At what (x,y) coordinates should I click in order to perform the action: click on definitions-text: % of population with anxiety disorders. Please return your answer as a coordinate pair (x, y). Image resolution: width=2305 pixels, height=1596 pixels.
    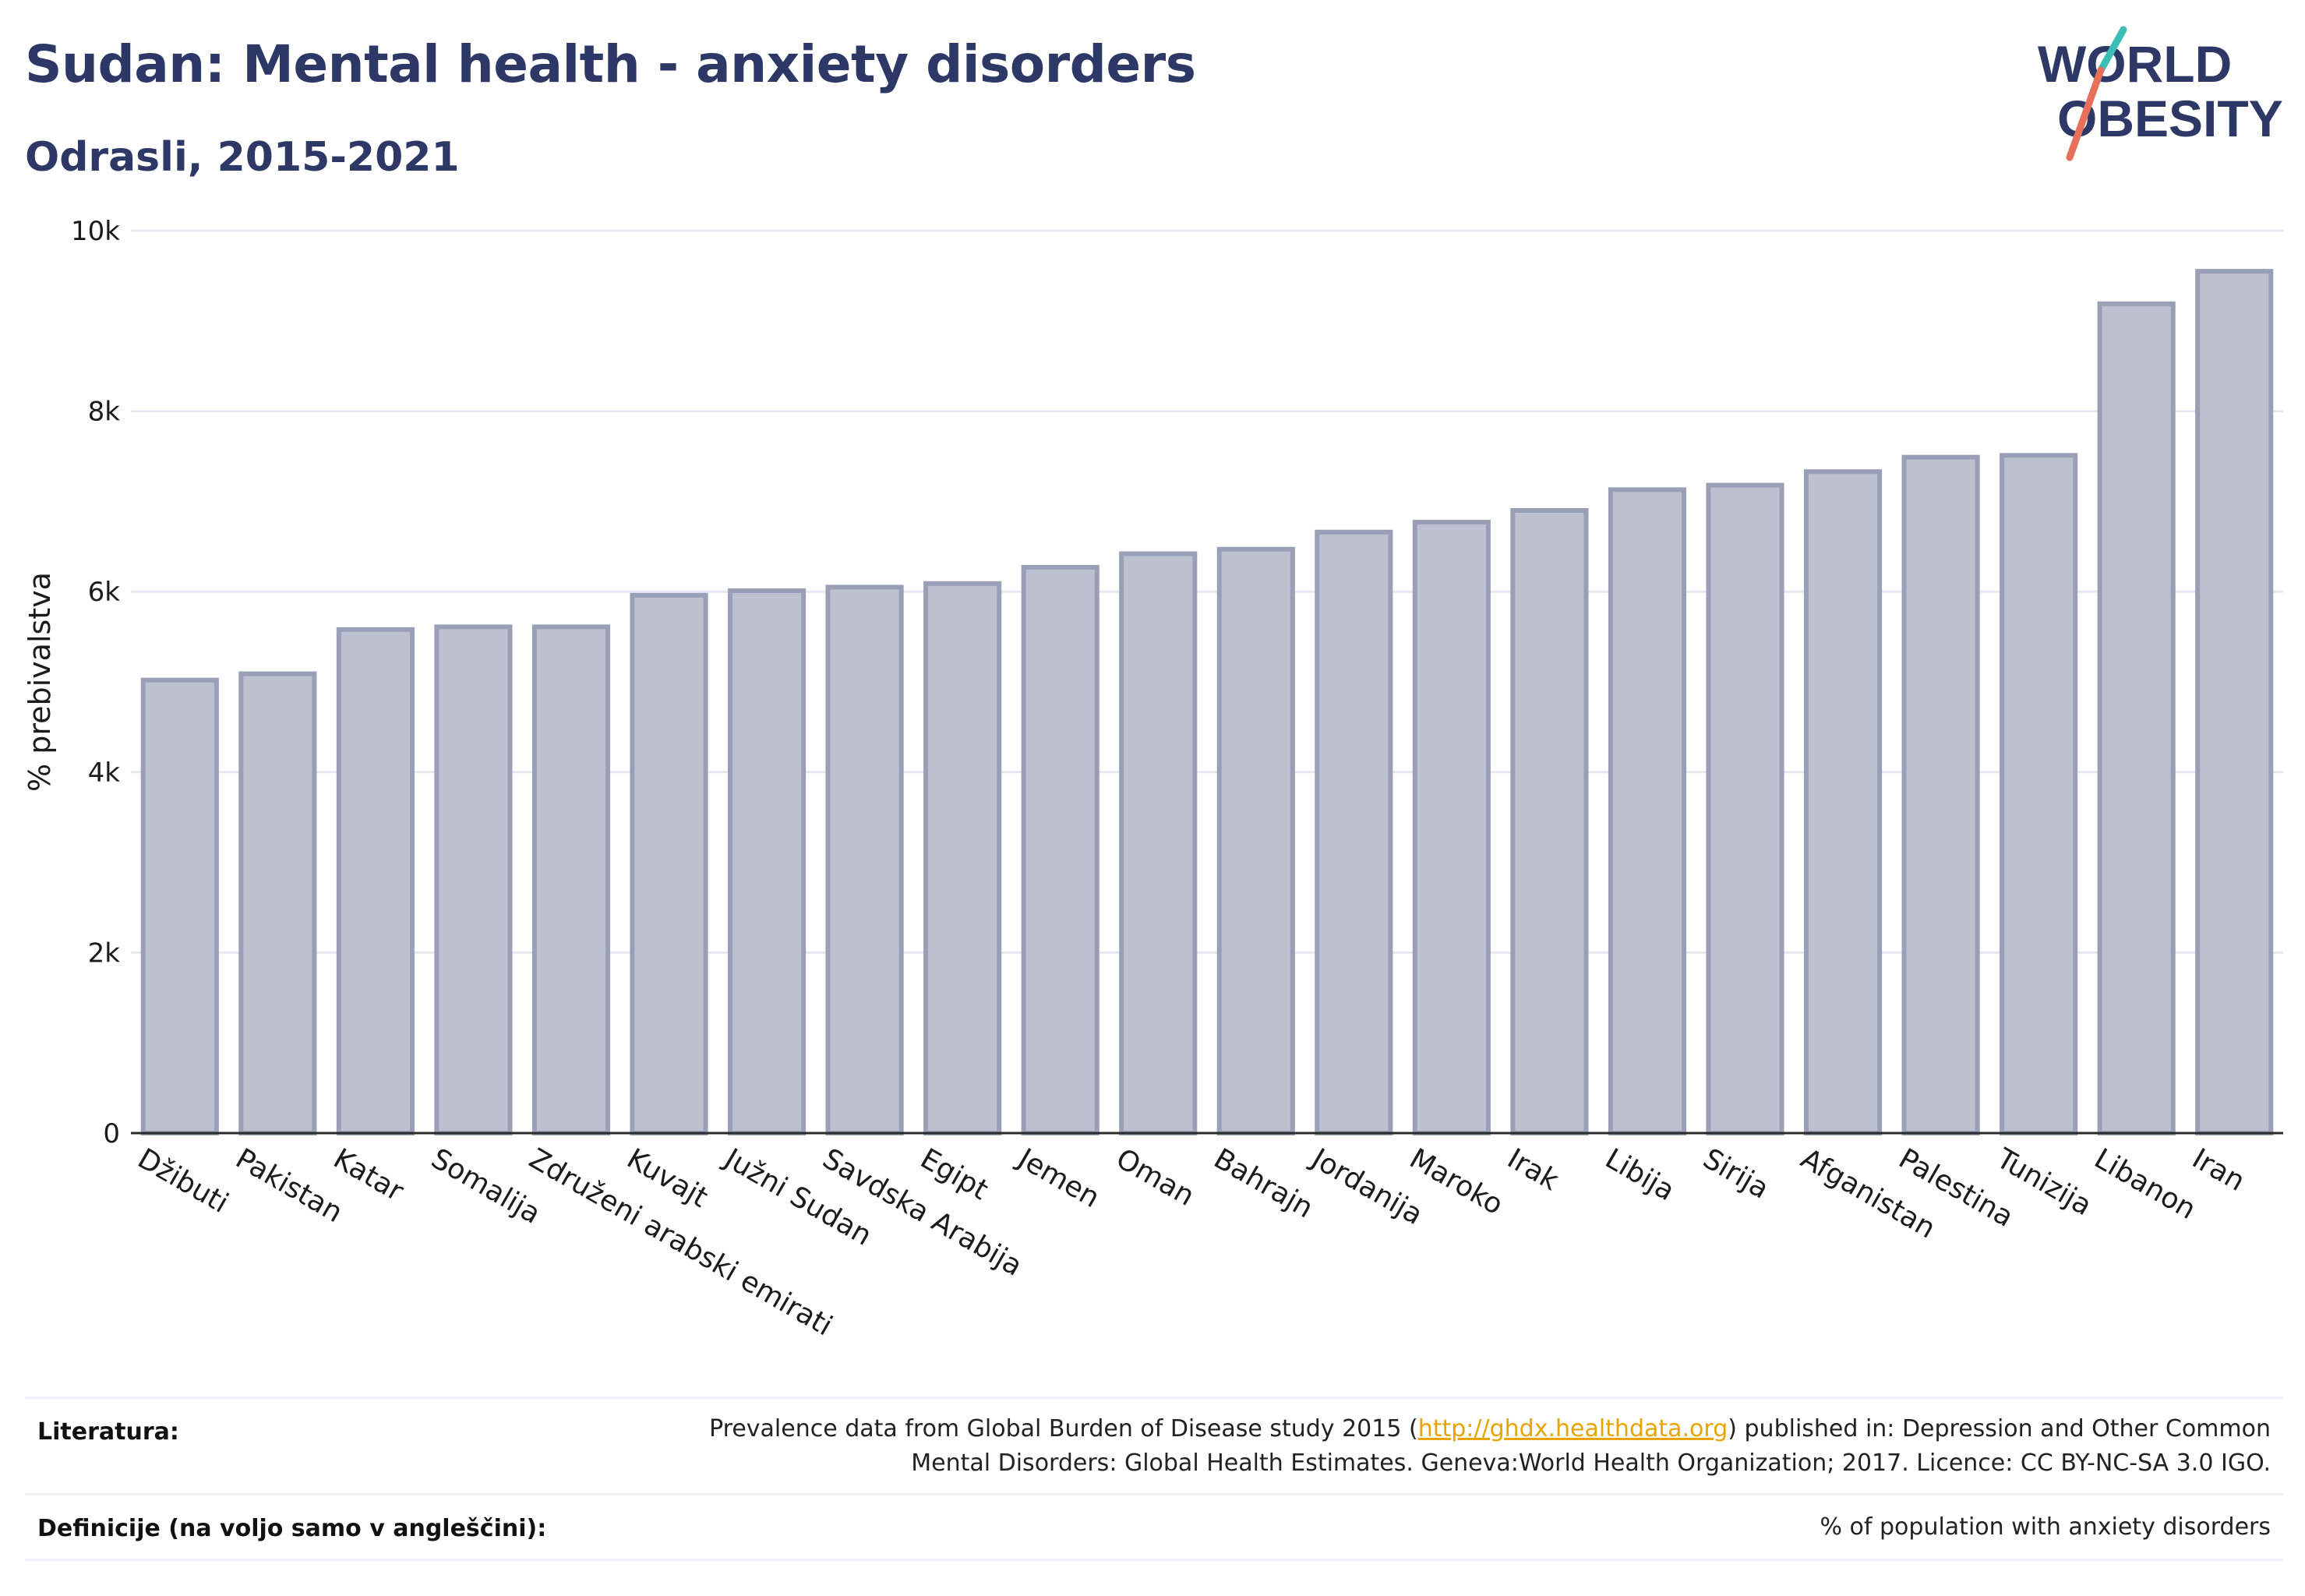
    Looking at the image, I should click on (2045, 1527).